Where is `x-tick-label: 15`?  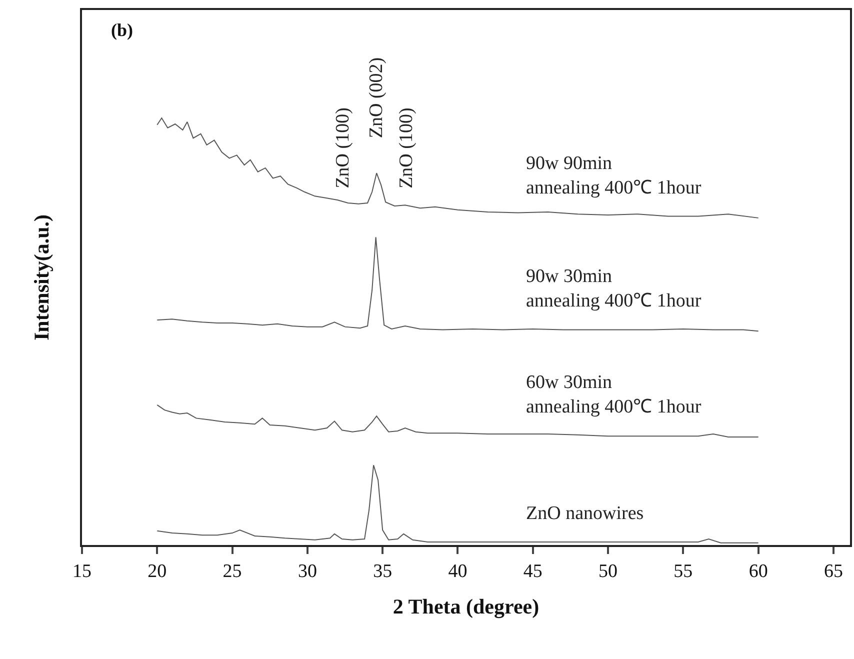
x-tick-label: 15 is located at coordinates (82, 571).